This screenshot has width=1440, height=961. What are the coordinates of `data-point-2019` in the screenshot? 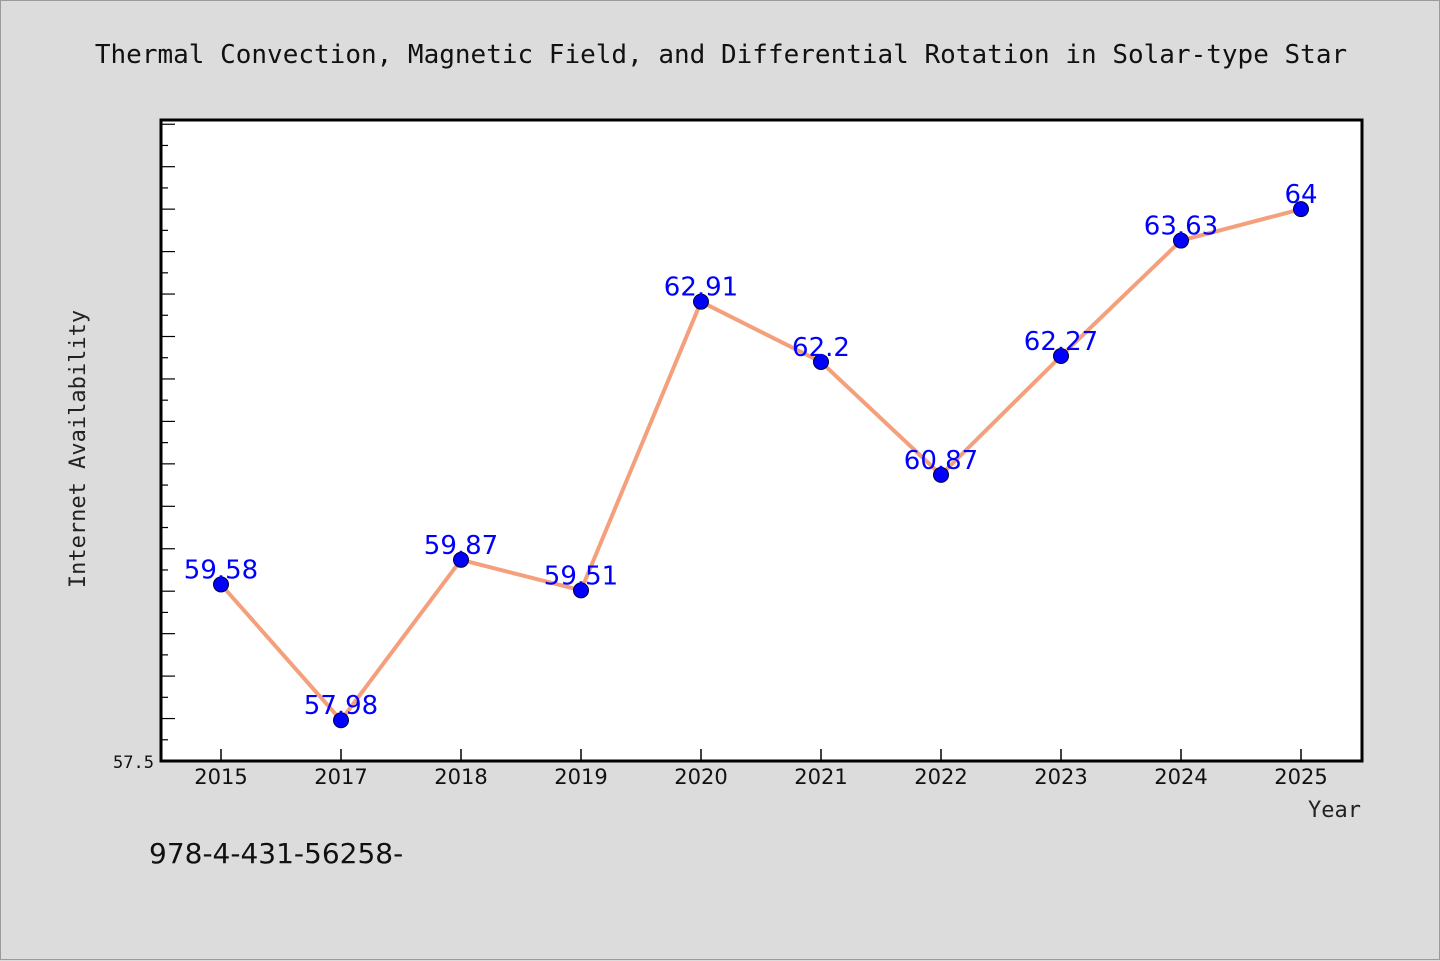 It's located at (581, 590).